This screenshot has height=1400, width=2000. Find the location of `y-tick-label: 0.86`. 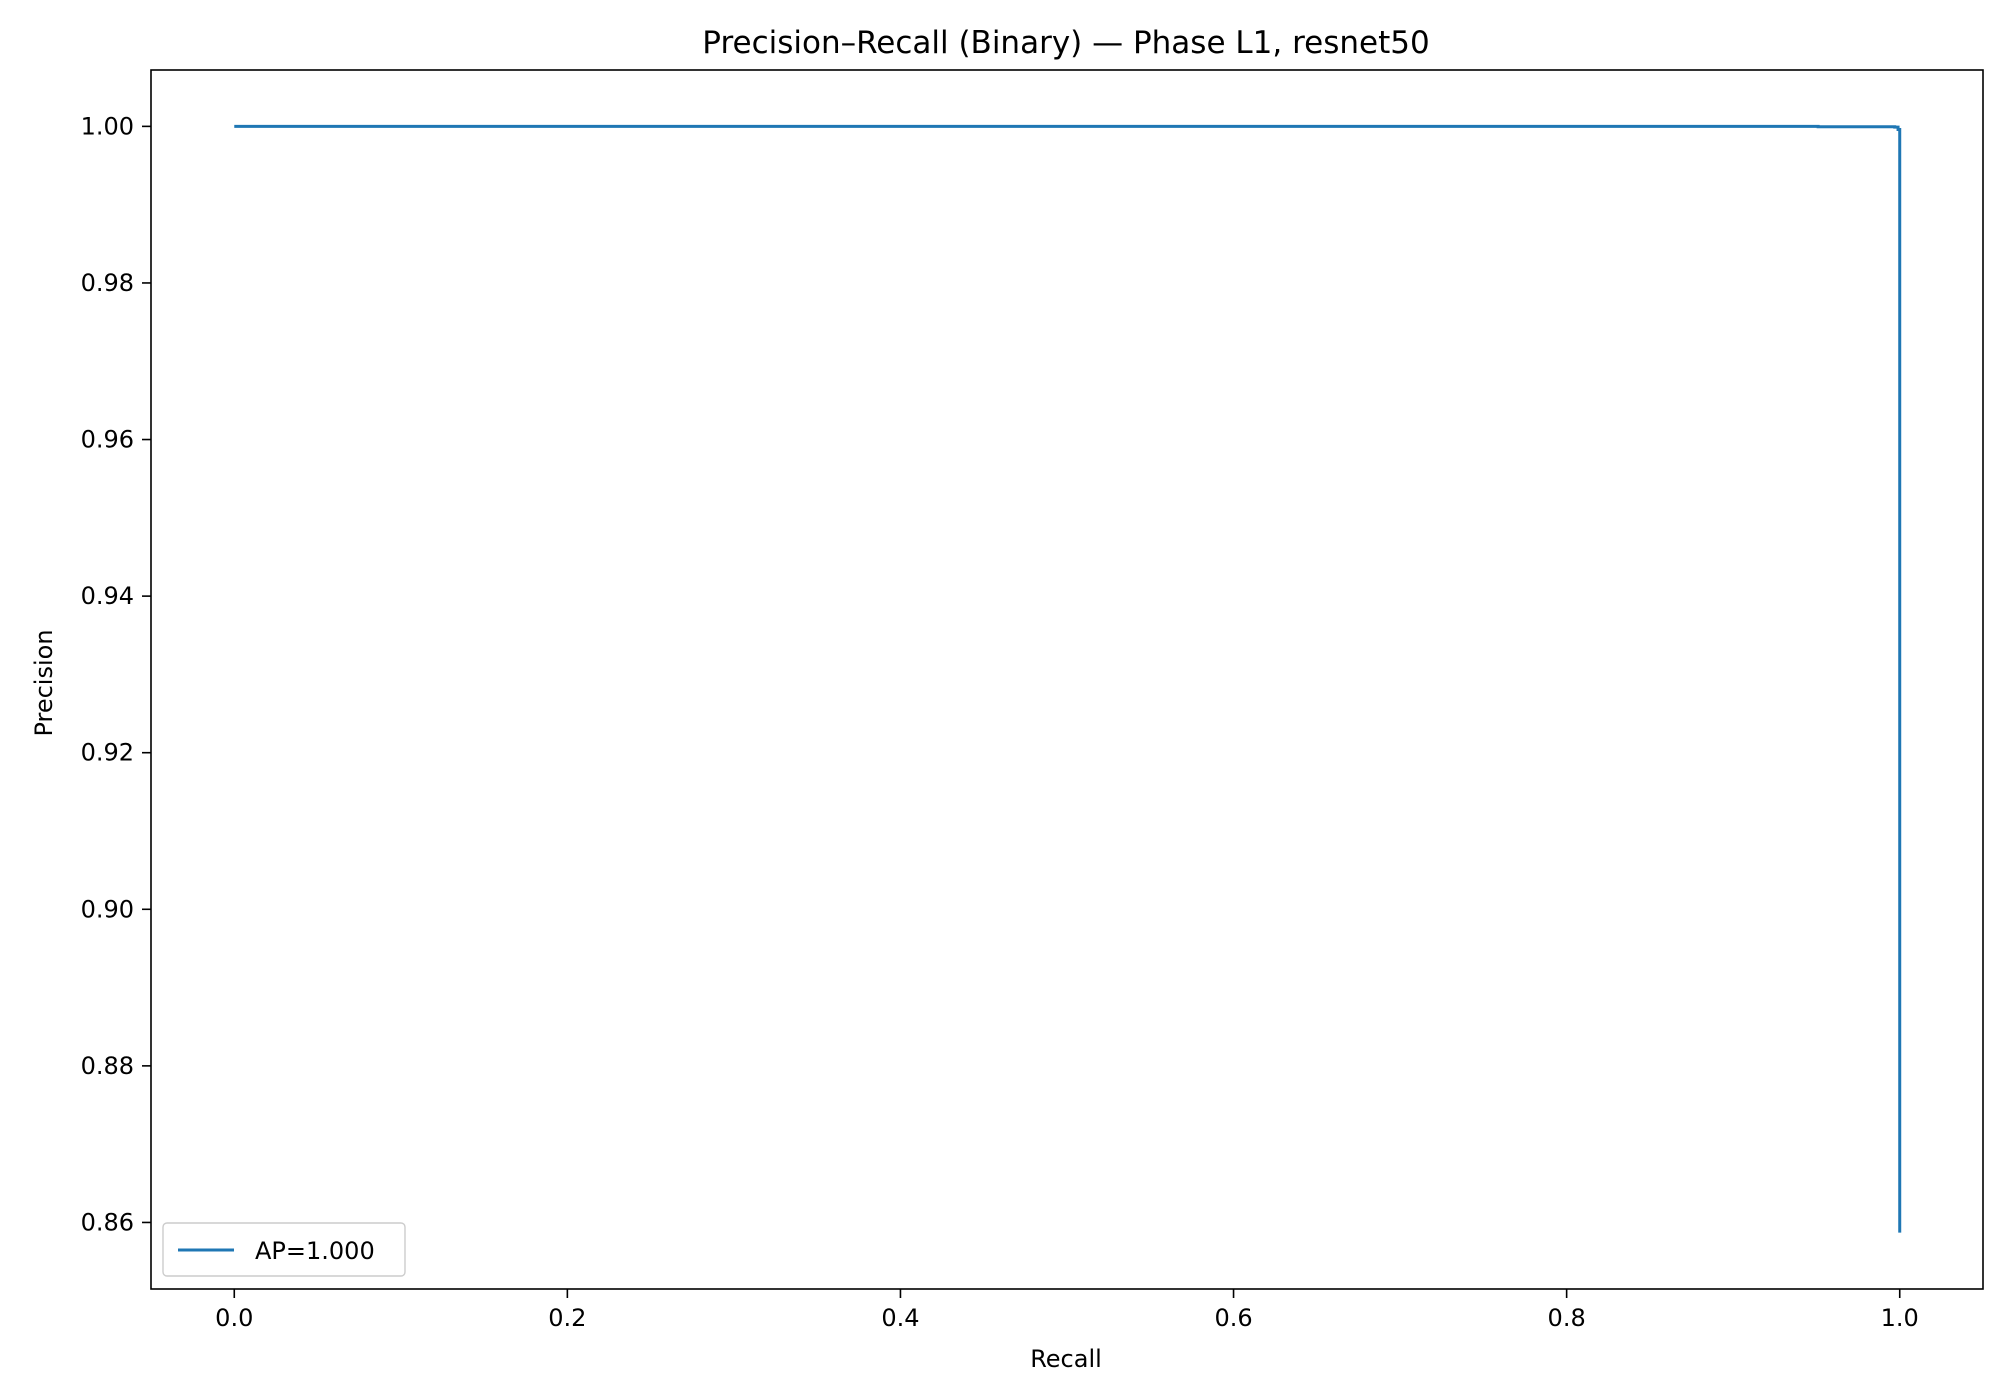

y-tick-label: 0.86 is located at coordinates (107, 1222).